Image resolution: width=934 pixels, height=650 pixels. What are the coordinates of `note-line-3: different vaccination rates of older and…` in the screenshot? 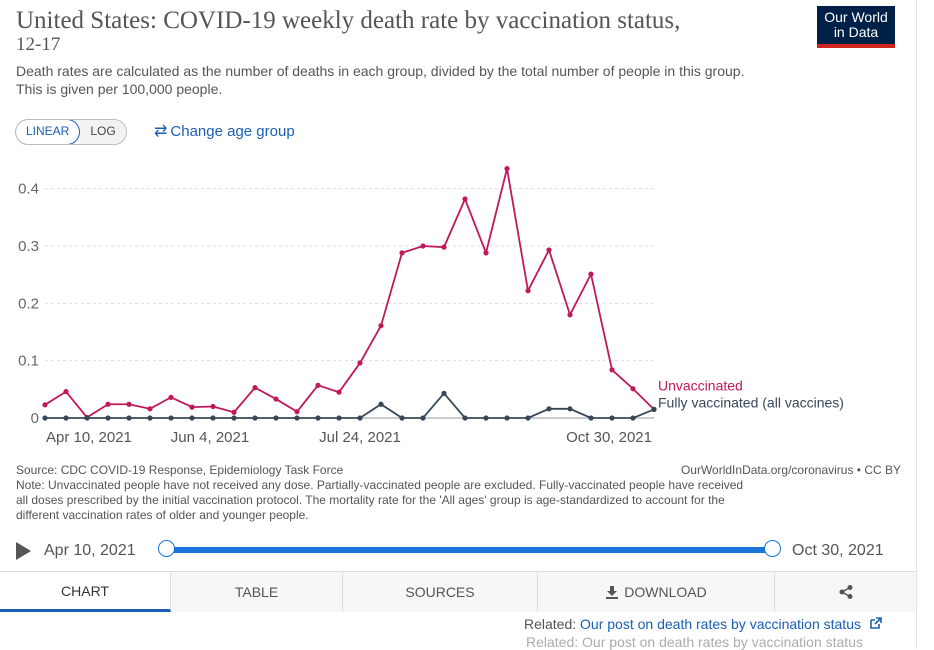 It's located at (162, 515).